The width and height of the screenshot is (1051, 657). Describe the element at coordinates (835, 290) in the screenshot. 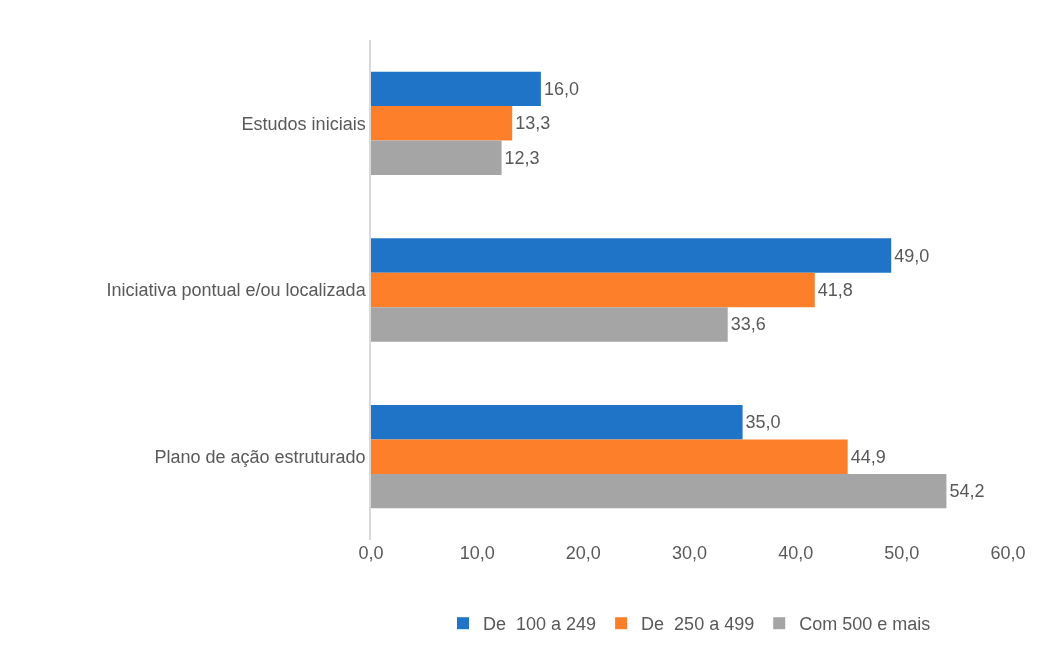

I see `data-label: 41,8` at that location.